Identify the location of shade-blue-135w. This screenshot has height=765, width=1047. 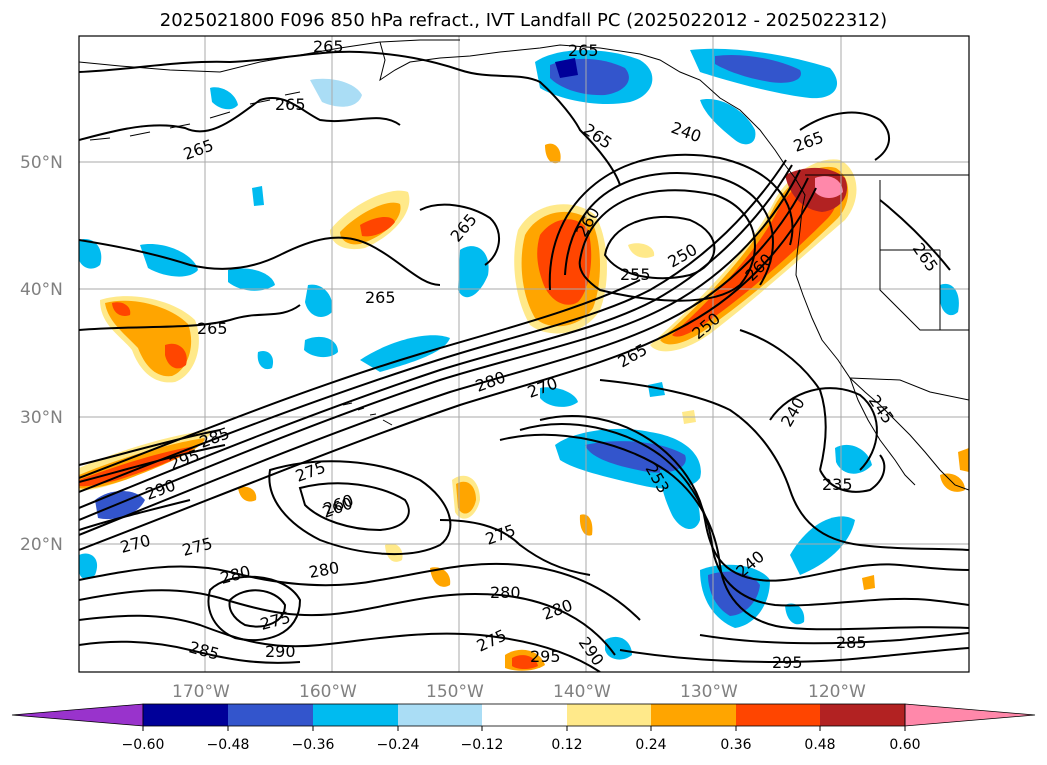
(559, 397).